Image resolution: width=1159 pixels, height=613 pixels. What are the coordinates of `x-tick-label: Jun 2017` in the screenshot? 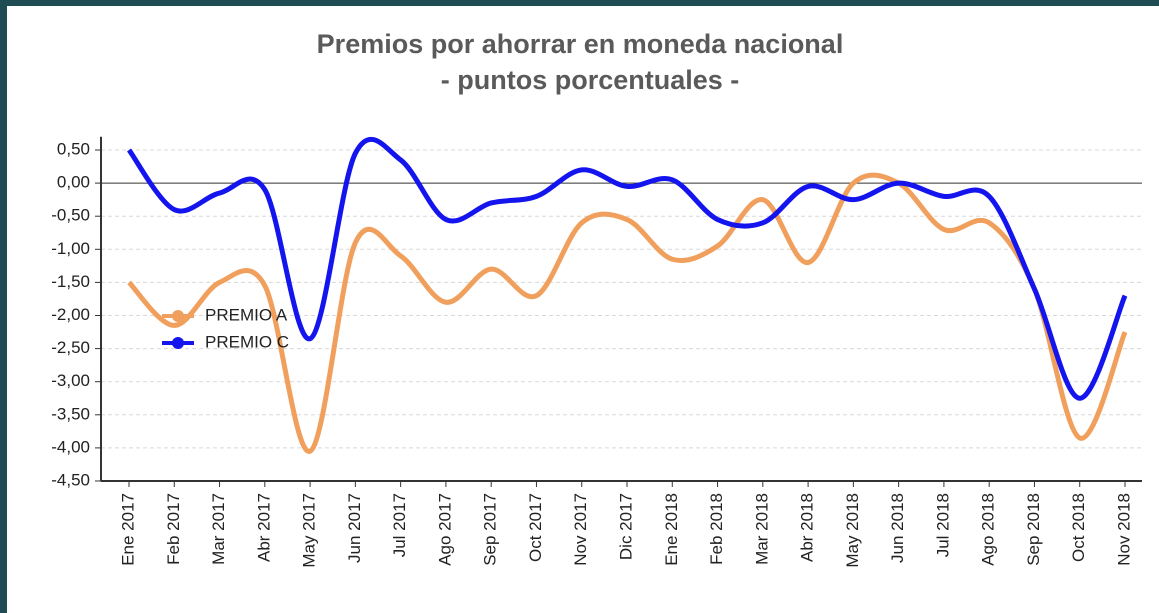 It's located at (354, 528).